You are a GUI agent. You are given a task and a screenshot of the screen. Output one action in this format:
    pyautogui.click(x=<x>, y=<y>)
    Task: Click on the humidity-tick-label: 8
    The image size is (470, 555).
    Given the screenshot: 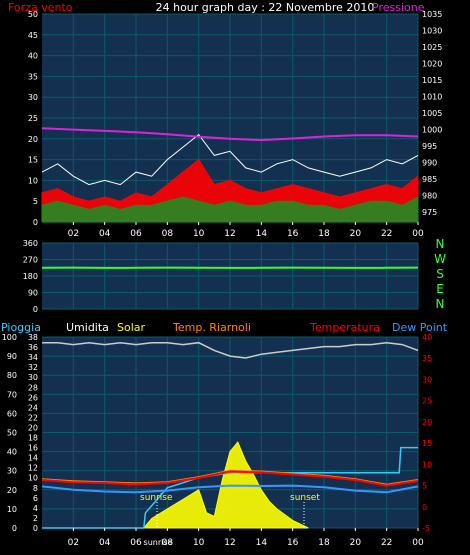 What is the action you would take?
    pyautogui.click(x=35, y=488)
    